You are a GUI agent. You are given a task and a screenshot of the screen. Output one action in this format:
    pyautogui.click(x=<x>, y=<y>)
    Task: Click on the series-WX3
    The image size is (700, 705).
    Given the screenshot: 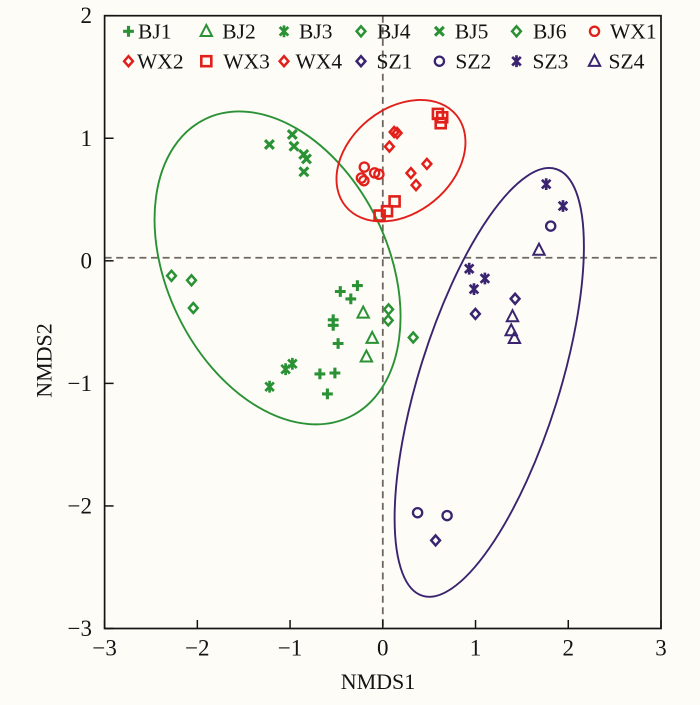 What is the action you would take?
    pyautogui.click(x=411, y=164)
    